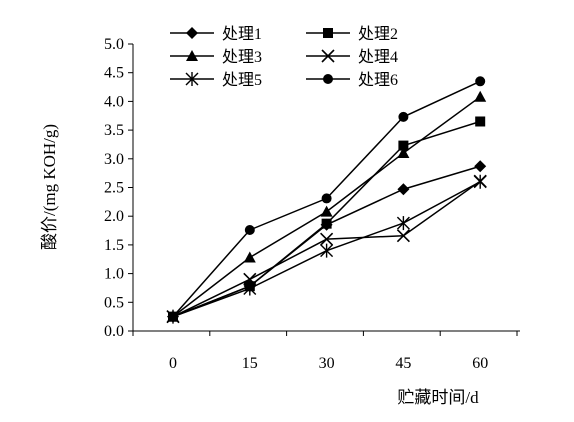 The image size is (574, 422). I want to click on y-tick-label: 2.5, so click(114, 188).